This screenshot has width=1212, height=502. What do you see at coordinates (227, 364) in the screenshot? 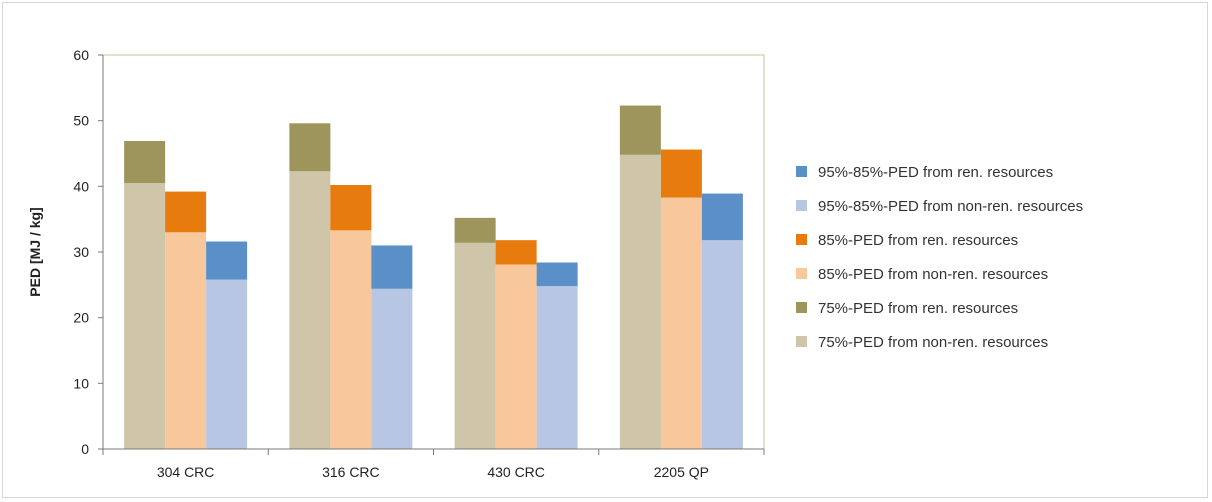
I see `bar-95%-85%-non-ren-0` at bounding box center [227, 364].